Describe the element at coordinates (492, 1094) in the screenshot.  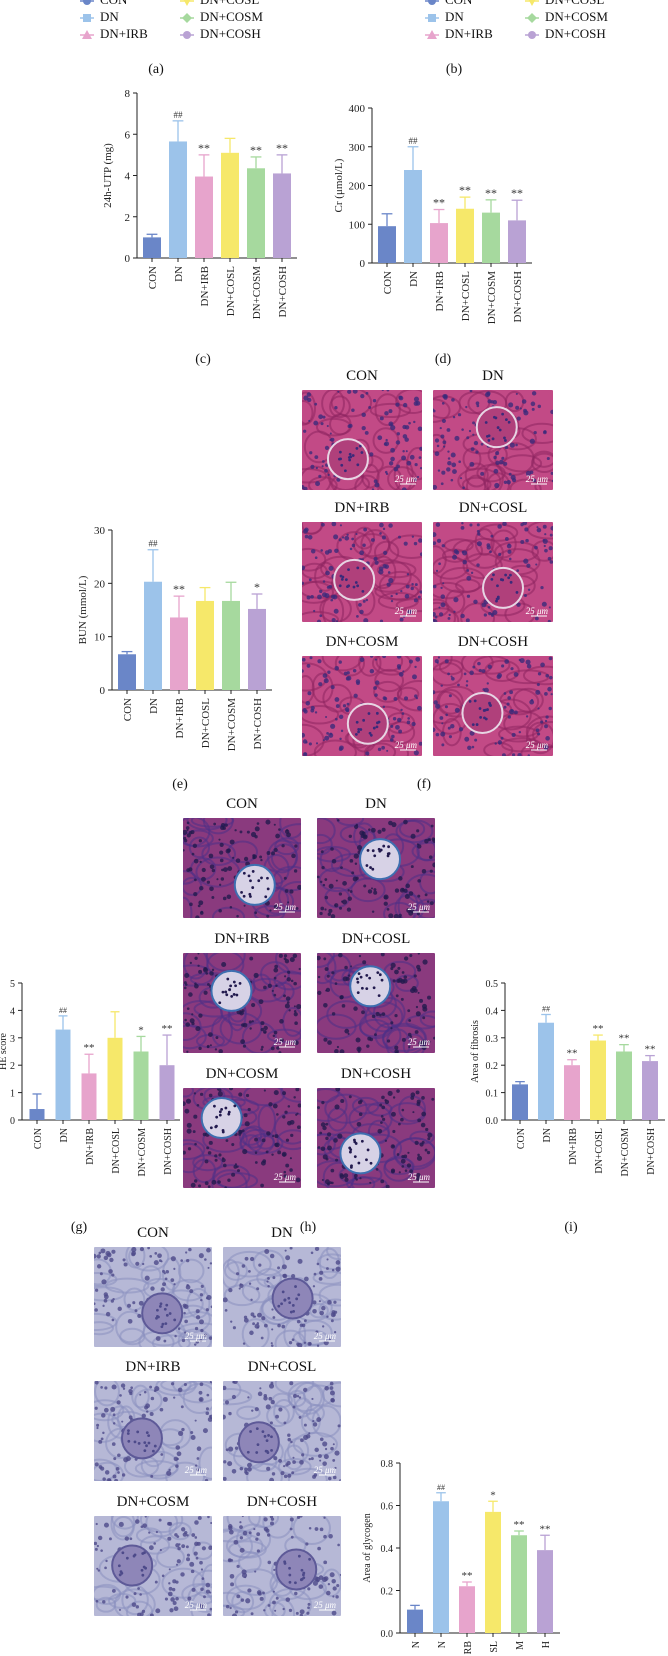
I see `y-tick-label: 0.1` at that location.